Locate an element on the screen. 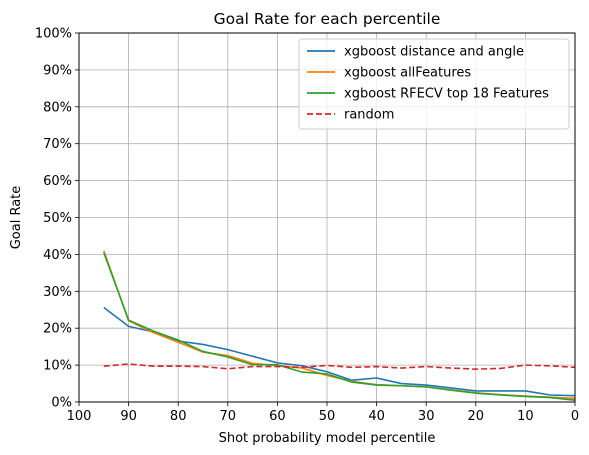 The image size is (589, 455). y-tick-label: 100% is located at coordinates (53, 34).